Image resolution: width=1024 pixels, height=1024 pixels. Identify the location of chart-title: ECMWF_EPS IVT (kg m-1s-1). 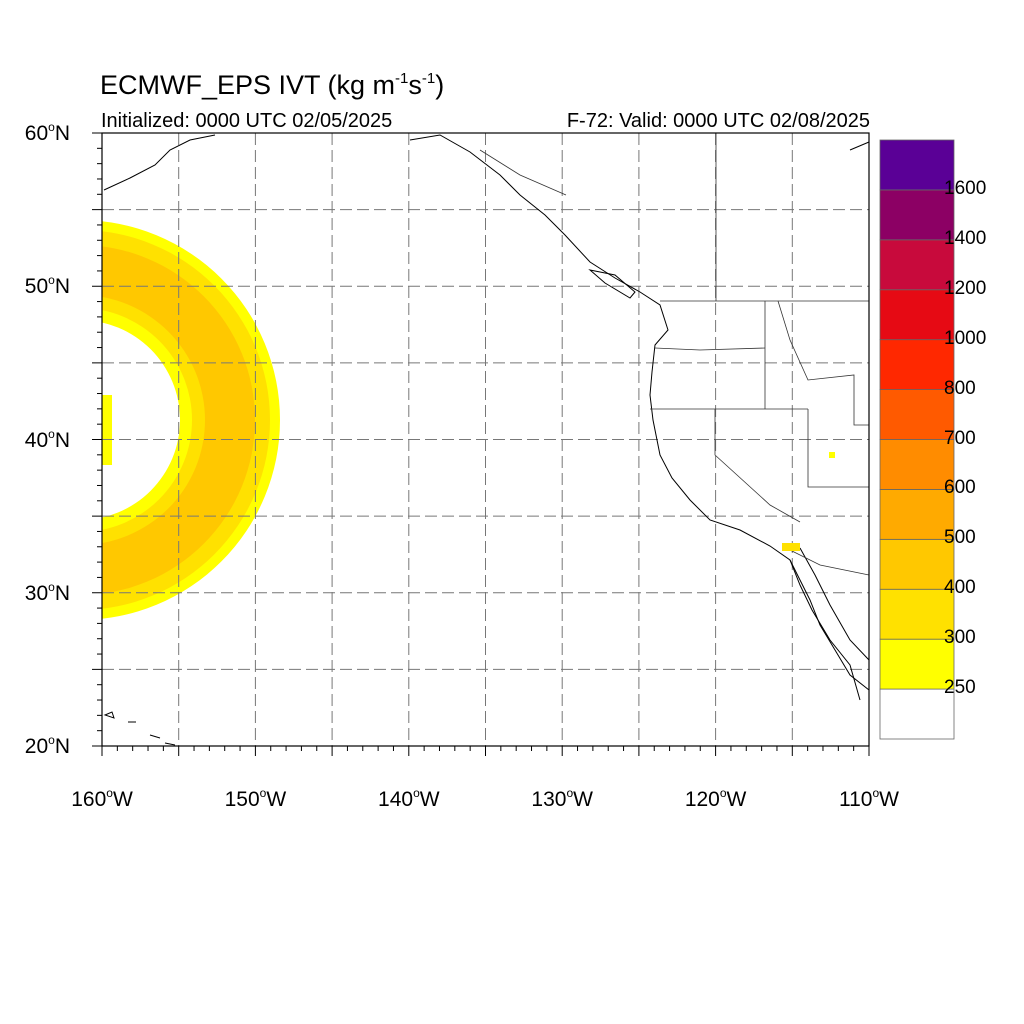
(272, 85).